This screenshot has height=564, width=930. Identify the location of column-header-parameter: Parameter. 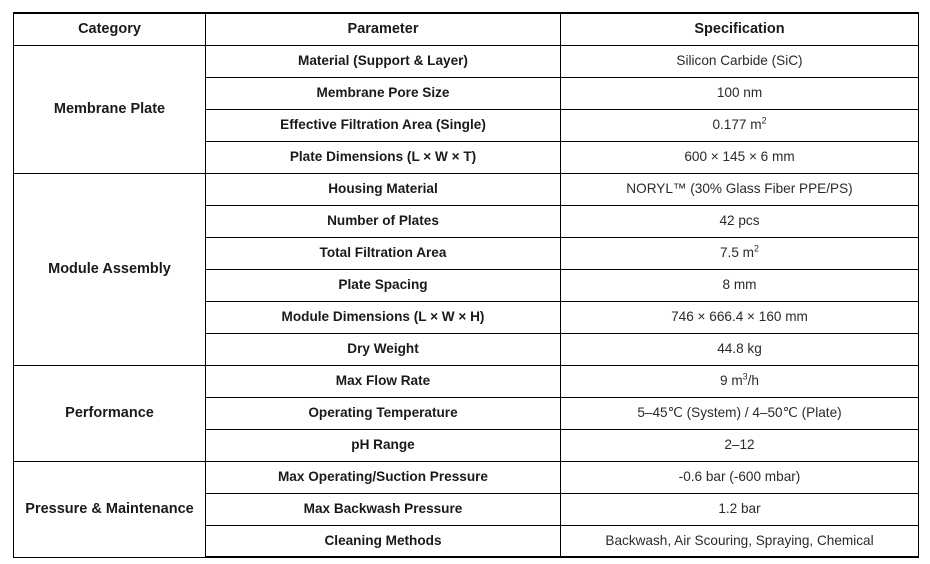
(383, 29).